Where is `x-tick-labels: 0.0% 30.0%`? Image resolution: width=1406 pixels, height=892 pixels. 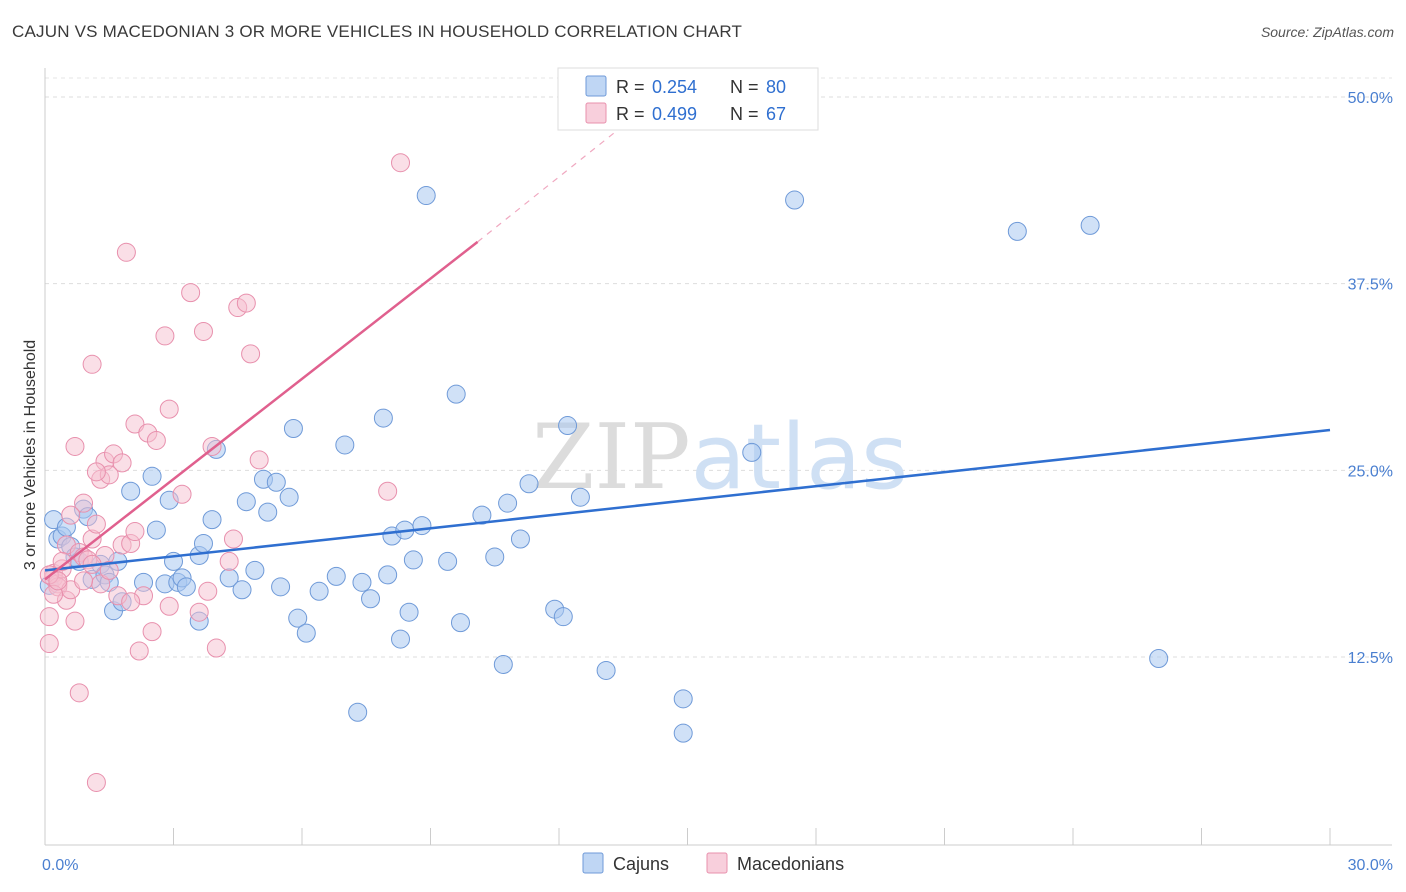 x-tick-labels: 0.0% 30.0% is located at coordinates (717, 865).